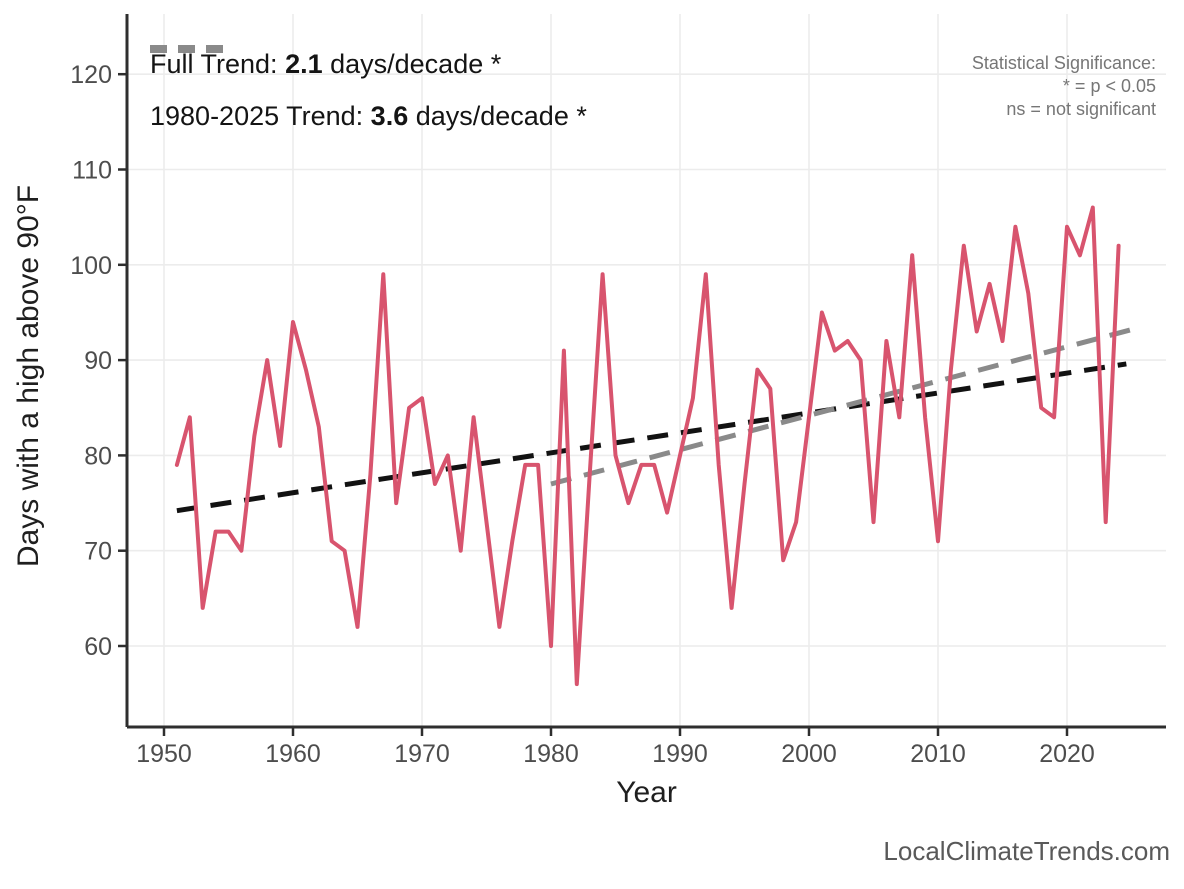  What do you see at coordinates (91, 266) in the screenshot?
I see `y-tick-label-100: 100` at bounding box center [91, 266].